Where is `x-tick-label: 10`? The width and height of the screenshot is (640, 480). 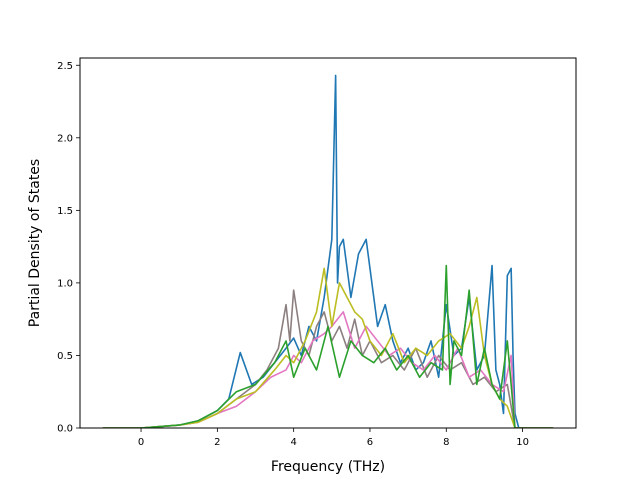 x-tick-label: 10 is located at coordinates (522, 442).